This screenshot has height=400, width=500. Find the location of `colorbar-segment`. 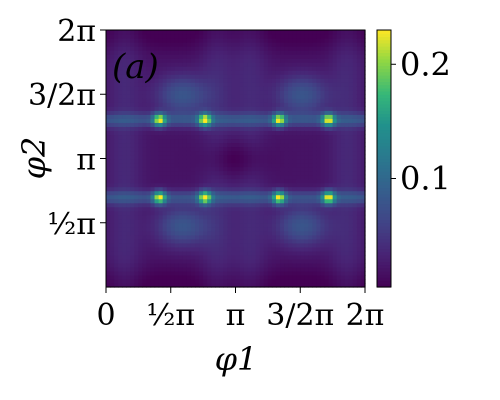

colorbar-segment is located at coordinates (384, 73).